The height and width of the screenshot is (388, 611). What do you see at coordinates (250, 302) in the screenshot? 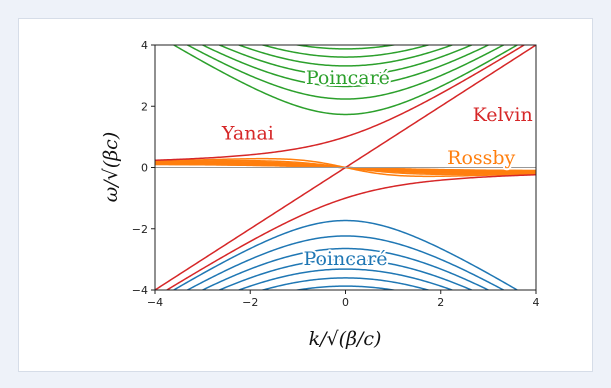
I see `x-tick-label: −2` at bounding box center [250, 302].